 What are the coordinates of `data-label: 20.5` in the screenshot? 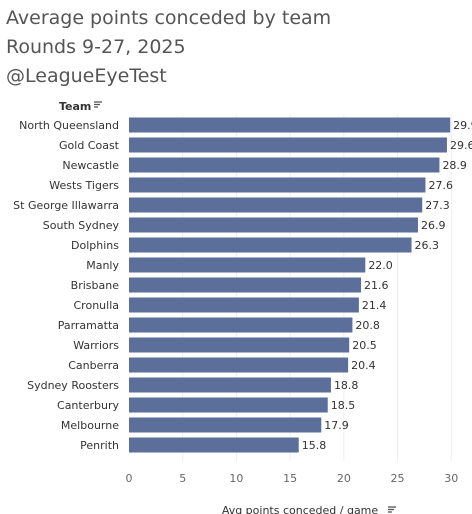 It's located at (364, 345).